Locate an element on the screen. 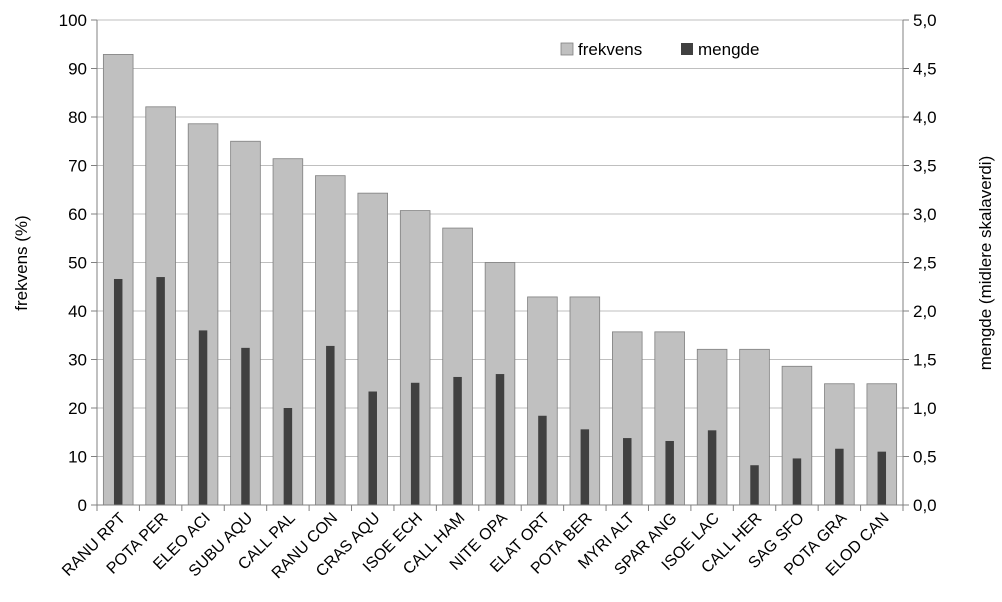 This screenshot has width=1002, height=602. legend-swatch-frekvens is located at coordinates (567, 49).